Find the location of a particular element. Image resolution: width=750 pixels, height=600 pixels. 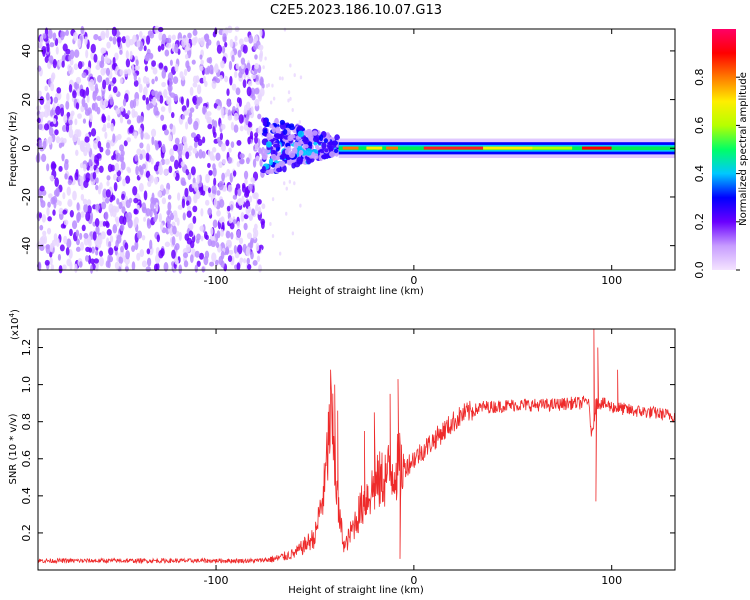

colorbar-tick-label: 0.6 is located at coordinates (699, 125).